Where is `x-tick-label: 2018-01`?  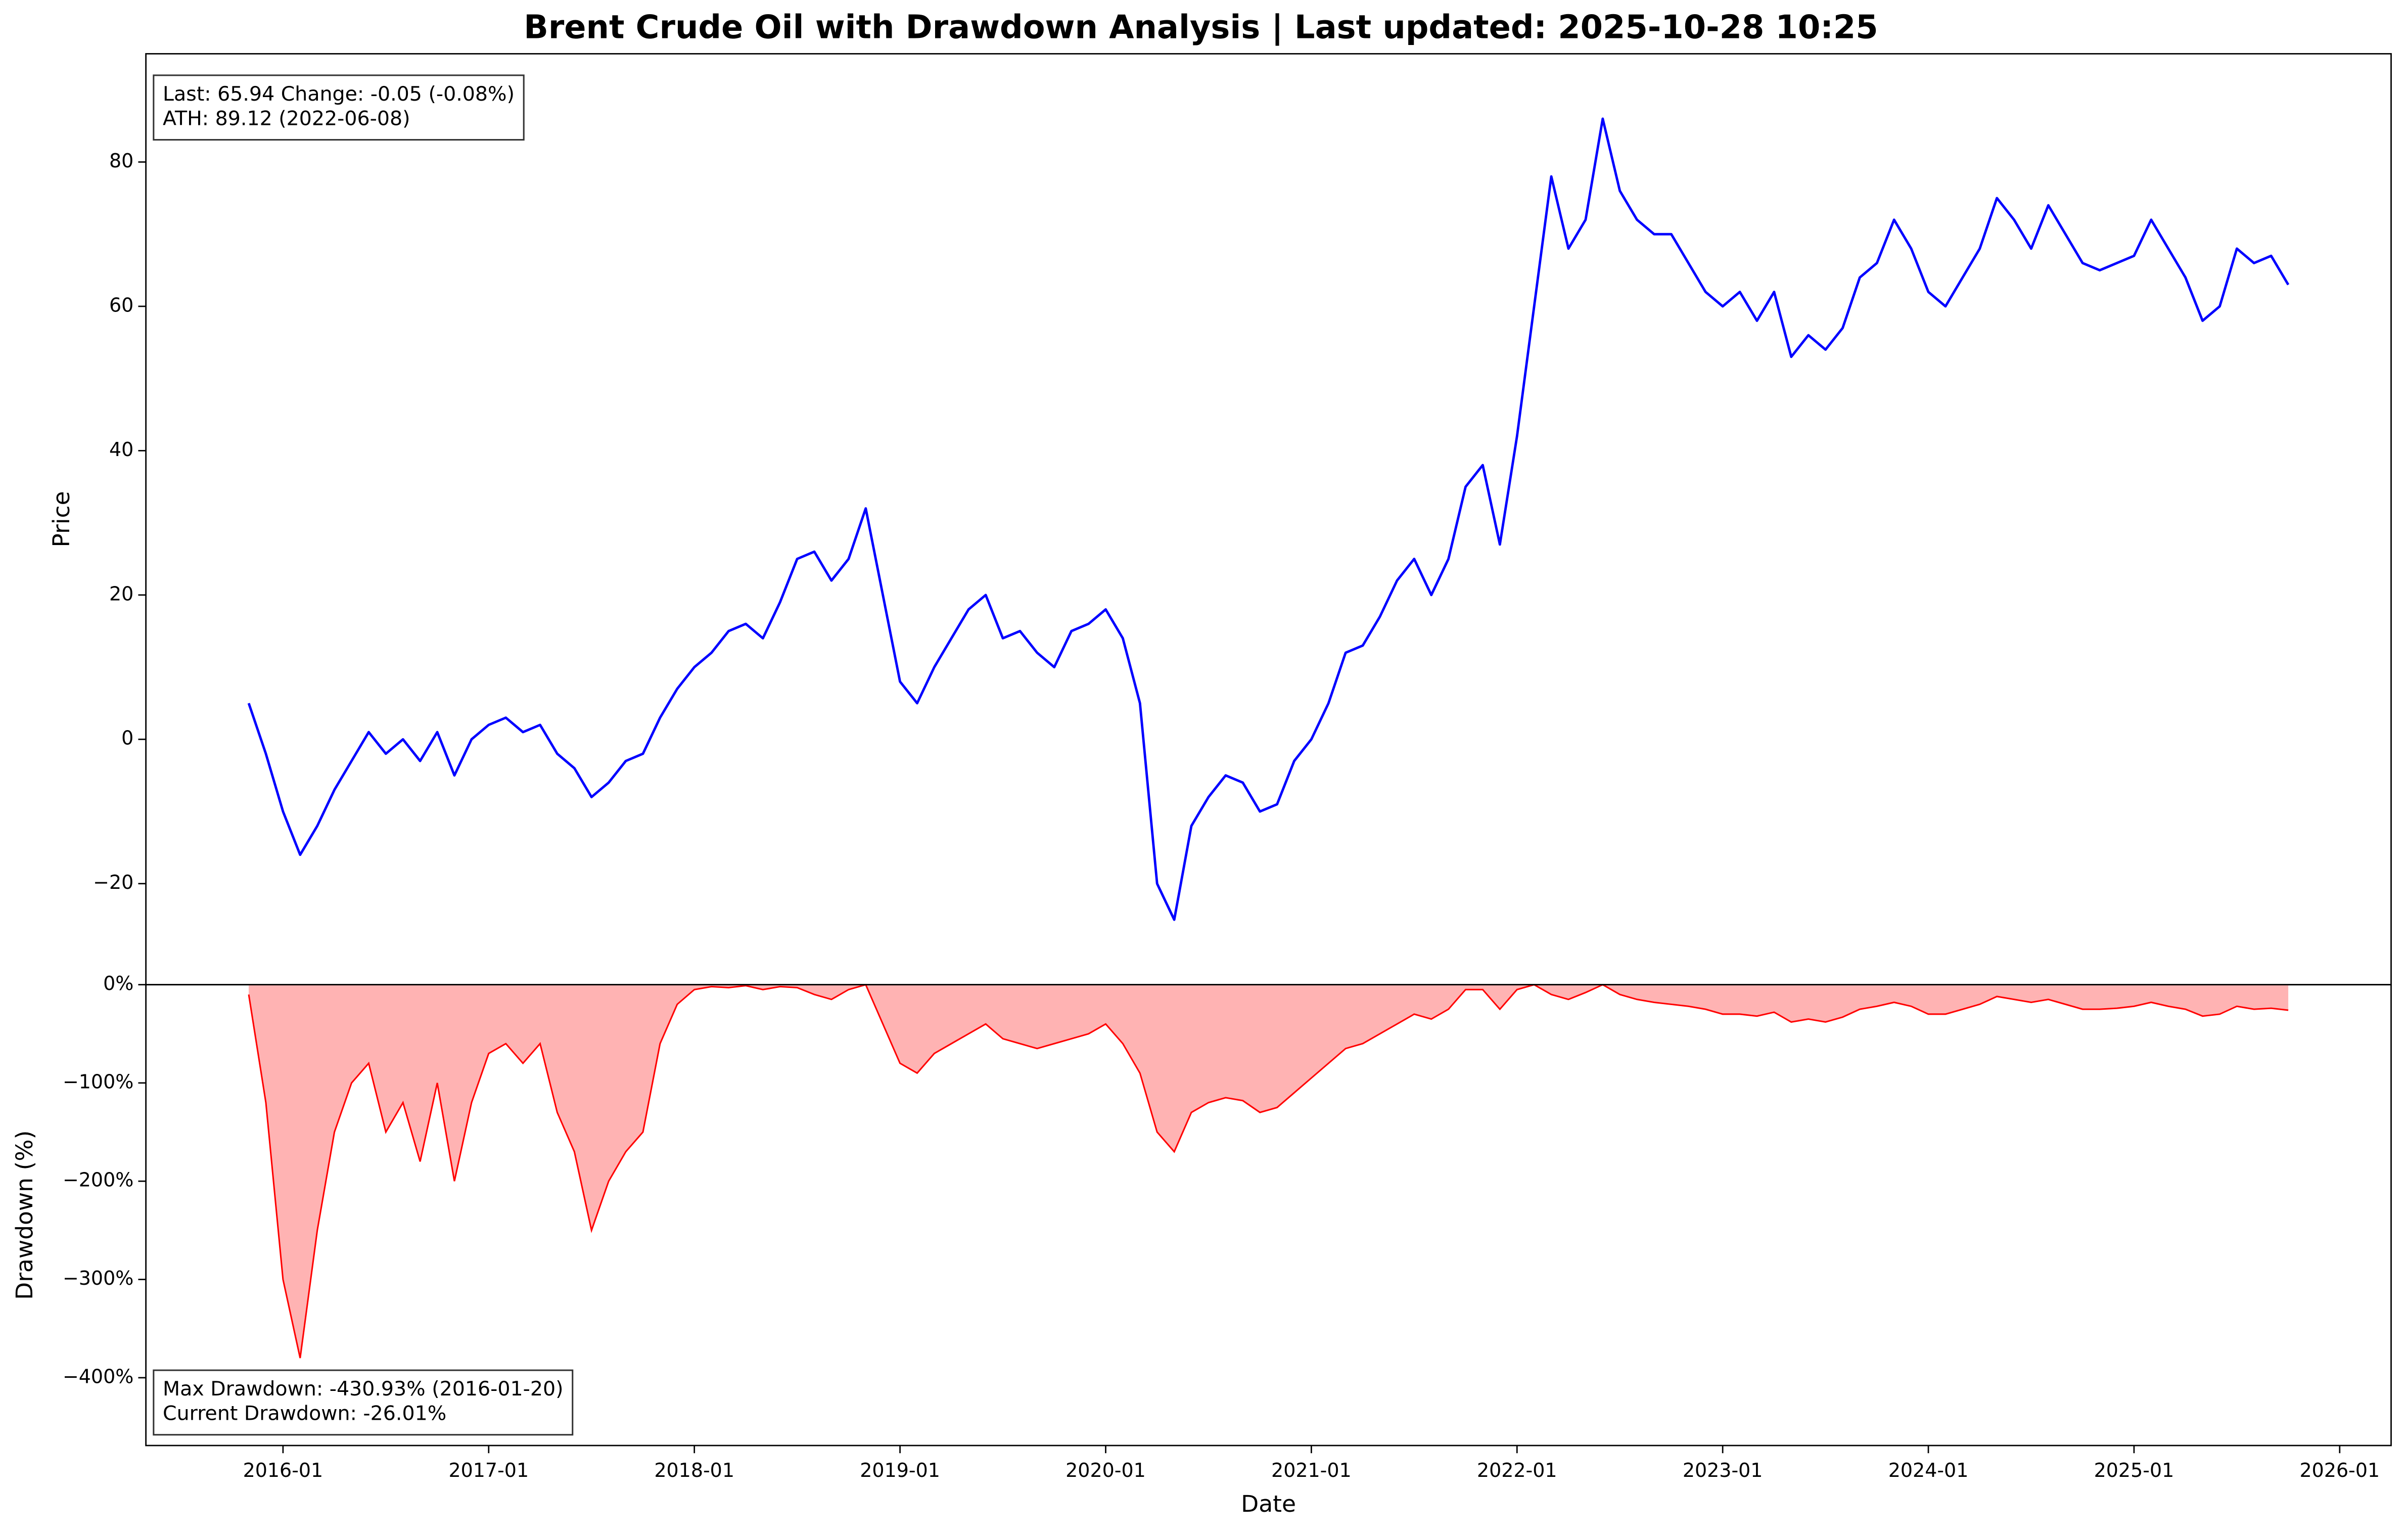
x-tick-label: 2018-01 is located at coordinates (694, 1470).